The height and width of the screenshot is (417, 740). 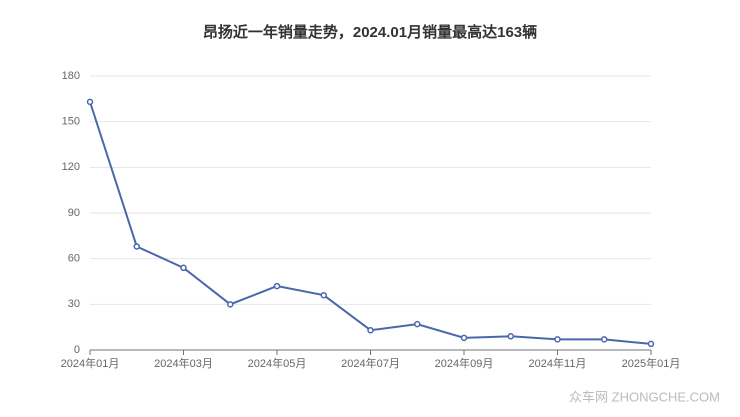 What do you see at coordinates (644, 396) in the screenshot?
I see `watermark: 众车网 ZHONGCHE.COM` at bounding box center [644, 396].